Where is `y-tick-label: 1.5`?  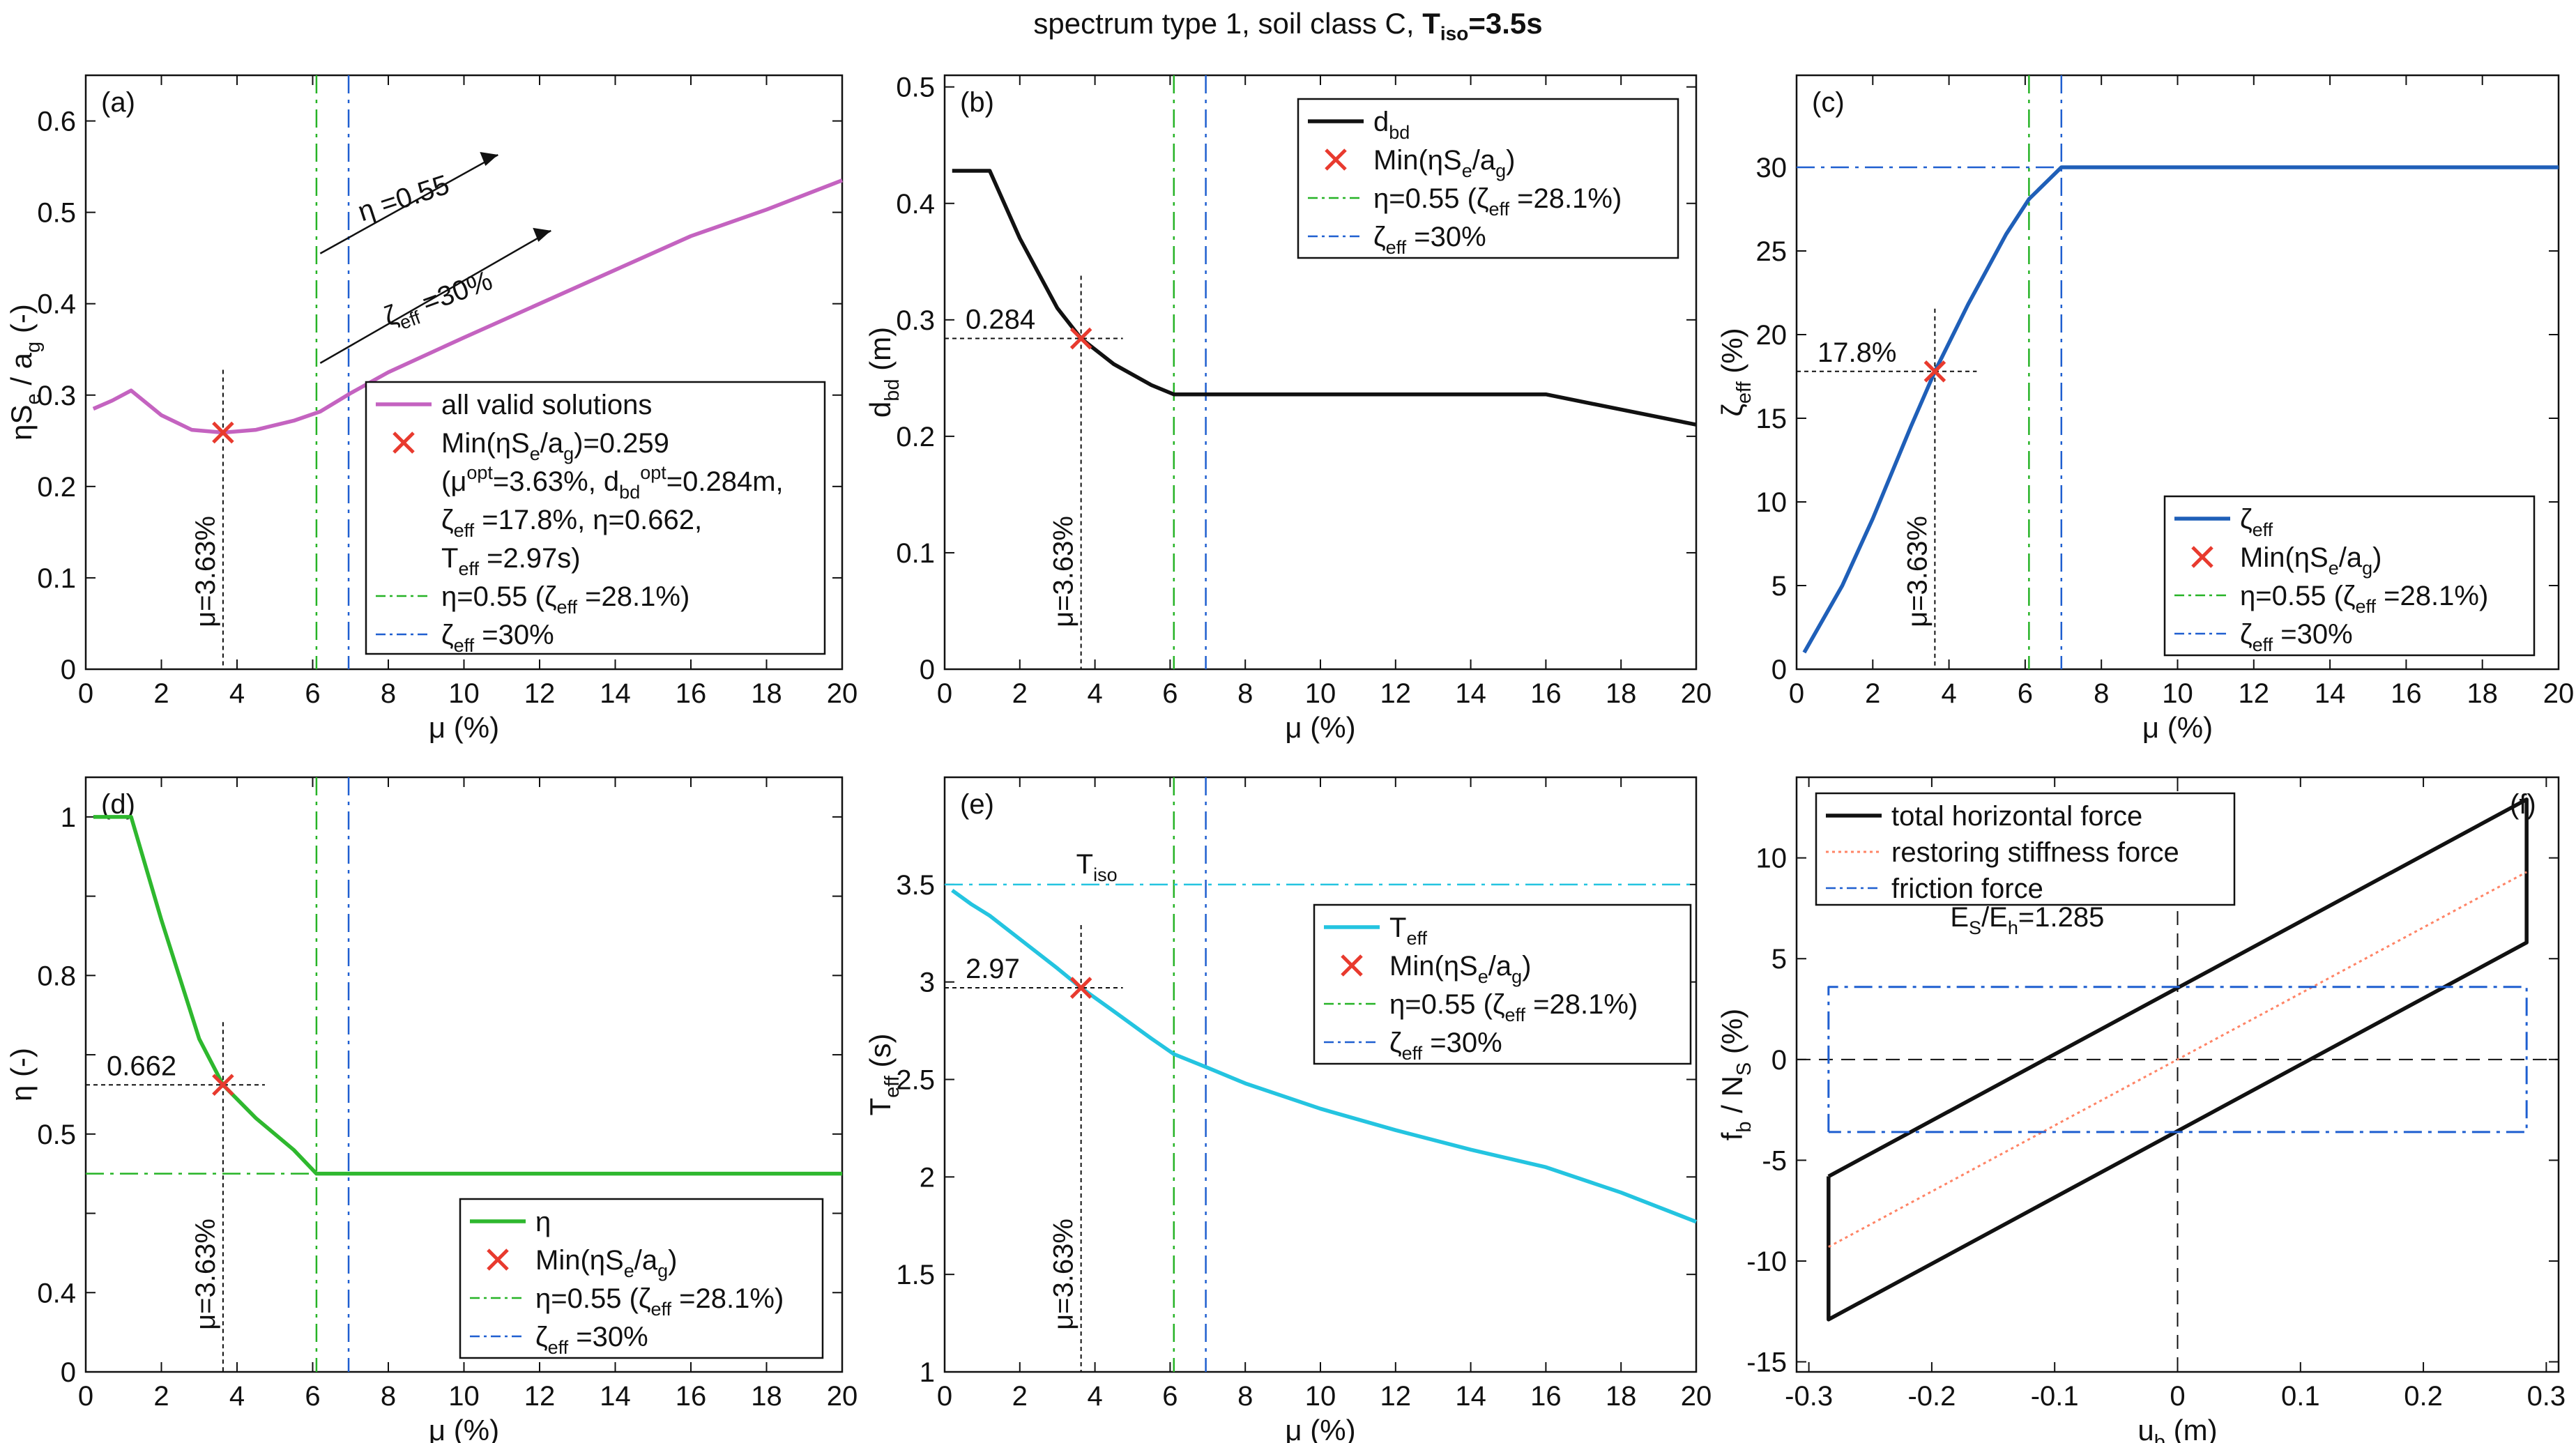 y-tick-label: 1.5 is located at coordinates (915, 1275).